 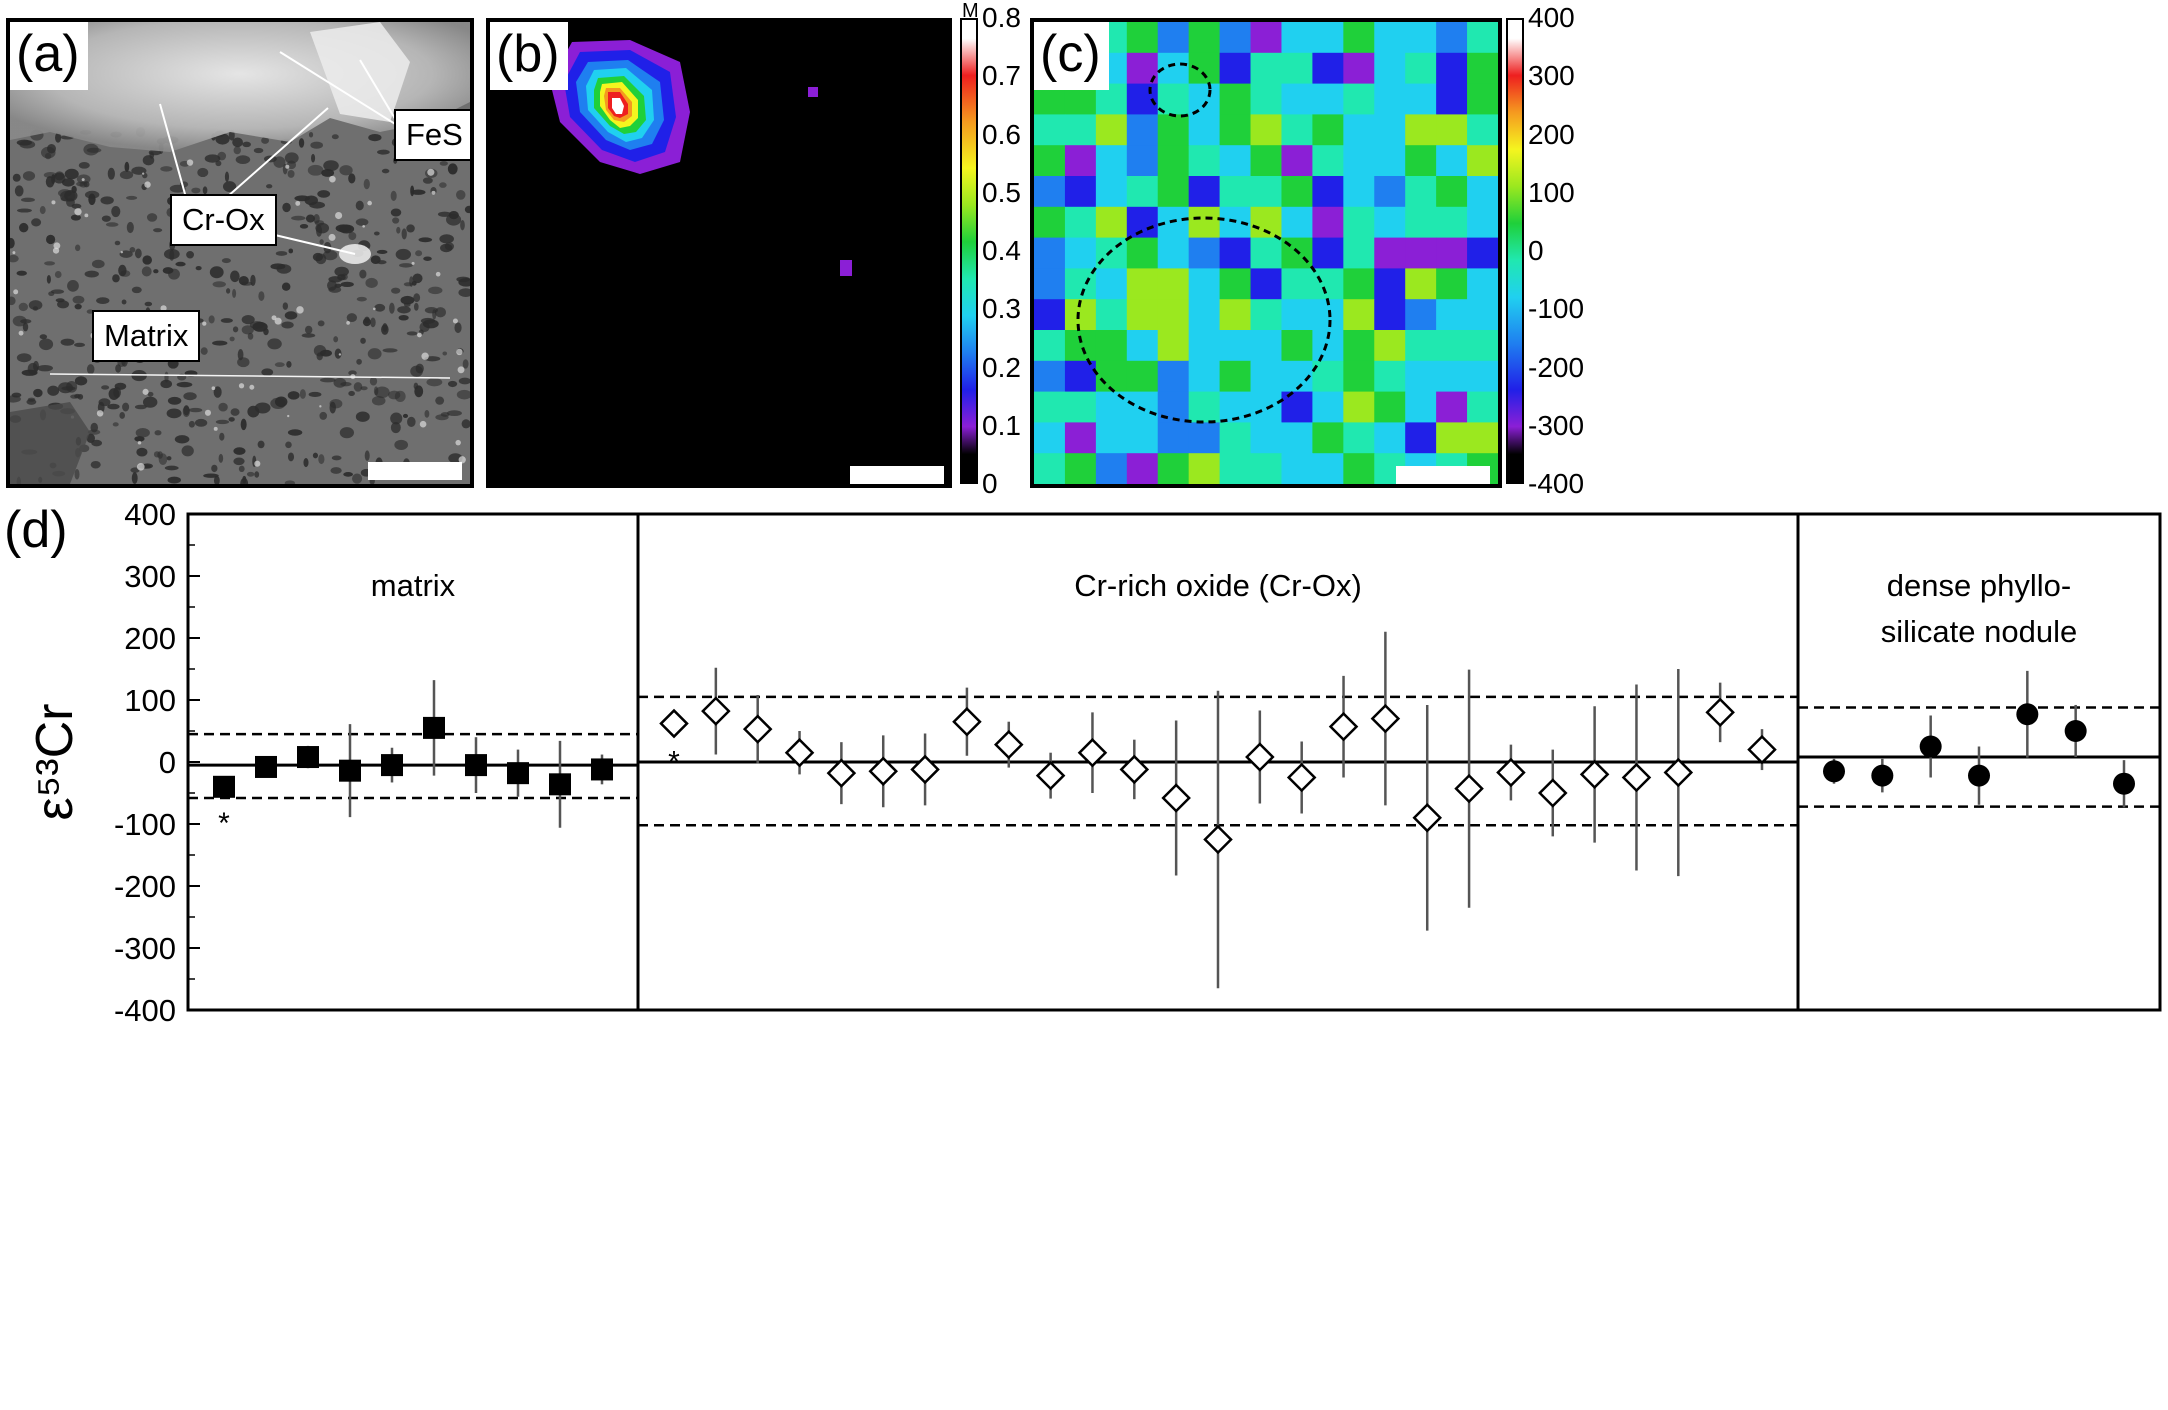 What do you see at coordinates (150, 638) in the screenshot?
I see `y-tick-label: 200` at bounding box center [150, 638].